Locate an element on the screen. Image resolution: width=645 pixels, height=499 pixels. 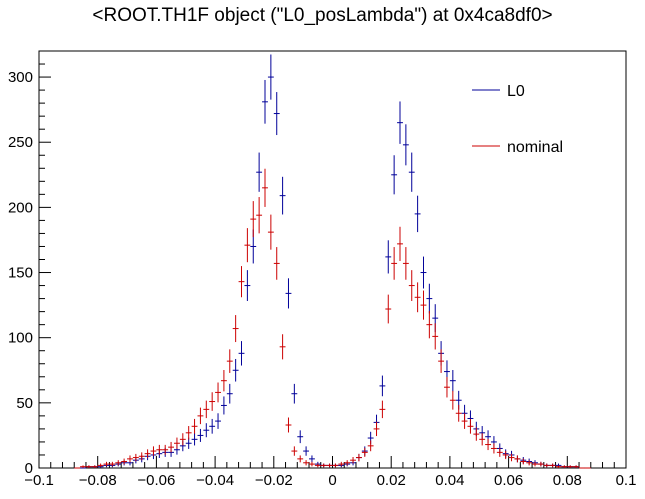
x-tick-label: −0.04 is located at coordinates (215, 480).